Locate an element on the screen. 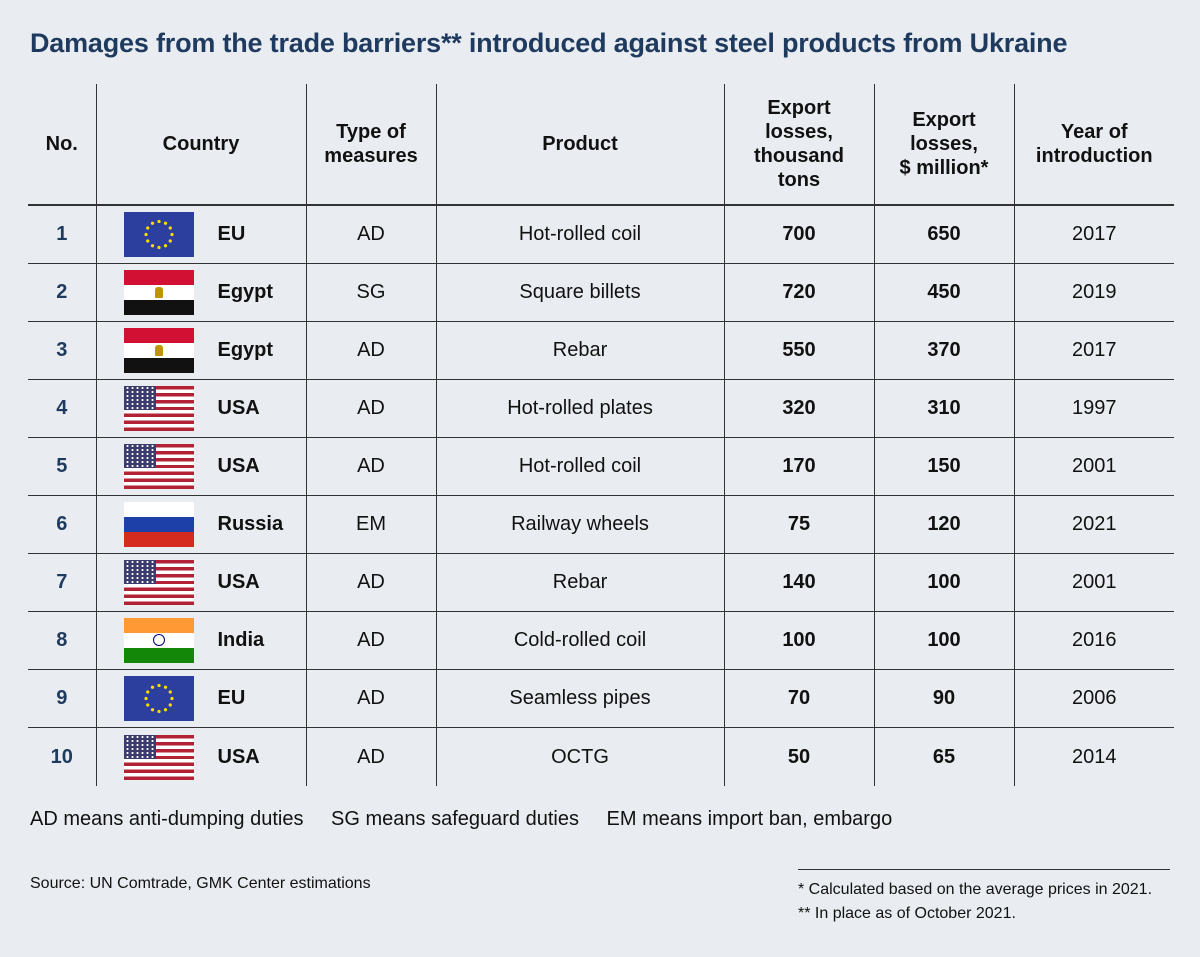  export-losses-usd: 450 is located at coordinates (943, 292).